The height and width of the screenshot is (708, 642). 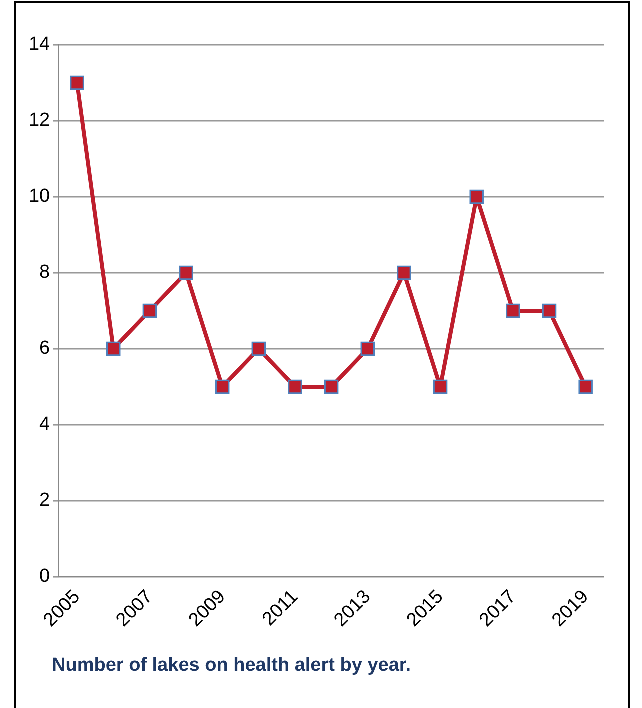 I want to click on text: Number of lakes on health alert by year., so click(x=232, y=666).